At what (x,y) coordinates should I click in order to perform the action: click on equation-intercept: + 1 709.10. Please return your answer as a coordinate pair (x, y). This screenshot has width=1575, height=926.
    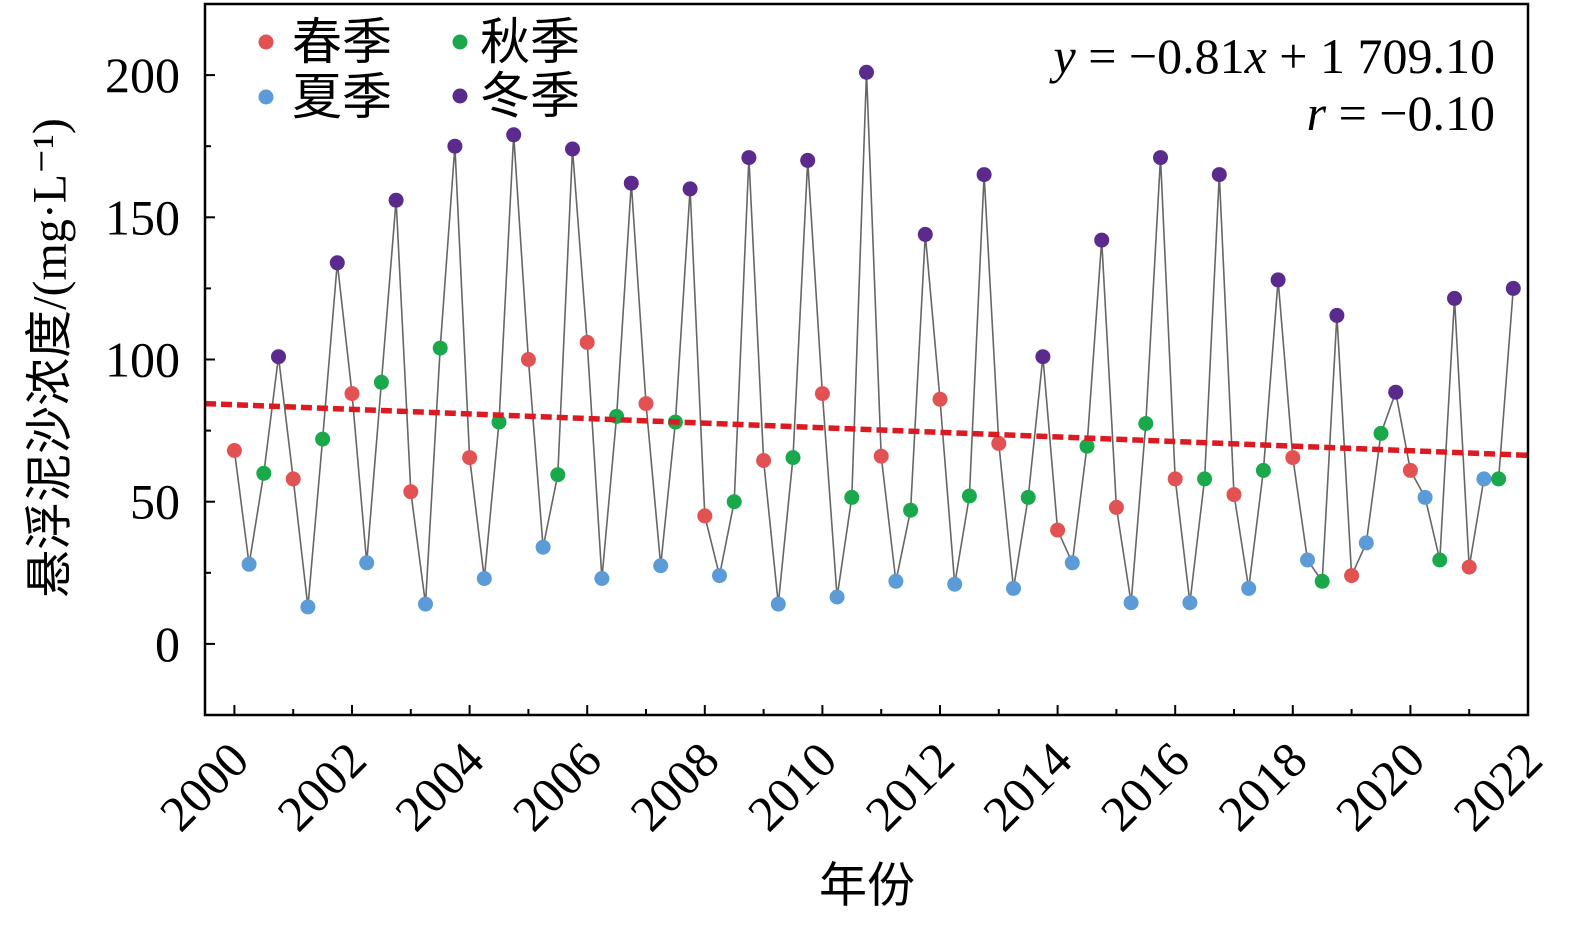
    Looking at the image, I should click on (1381, 56).